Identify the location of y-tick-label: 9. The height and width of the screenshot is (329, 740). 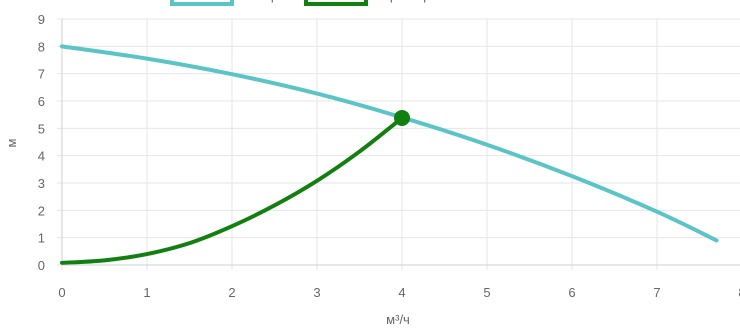
(41, 19).